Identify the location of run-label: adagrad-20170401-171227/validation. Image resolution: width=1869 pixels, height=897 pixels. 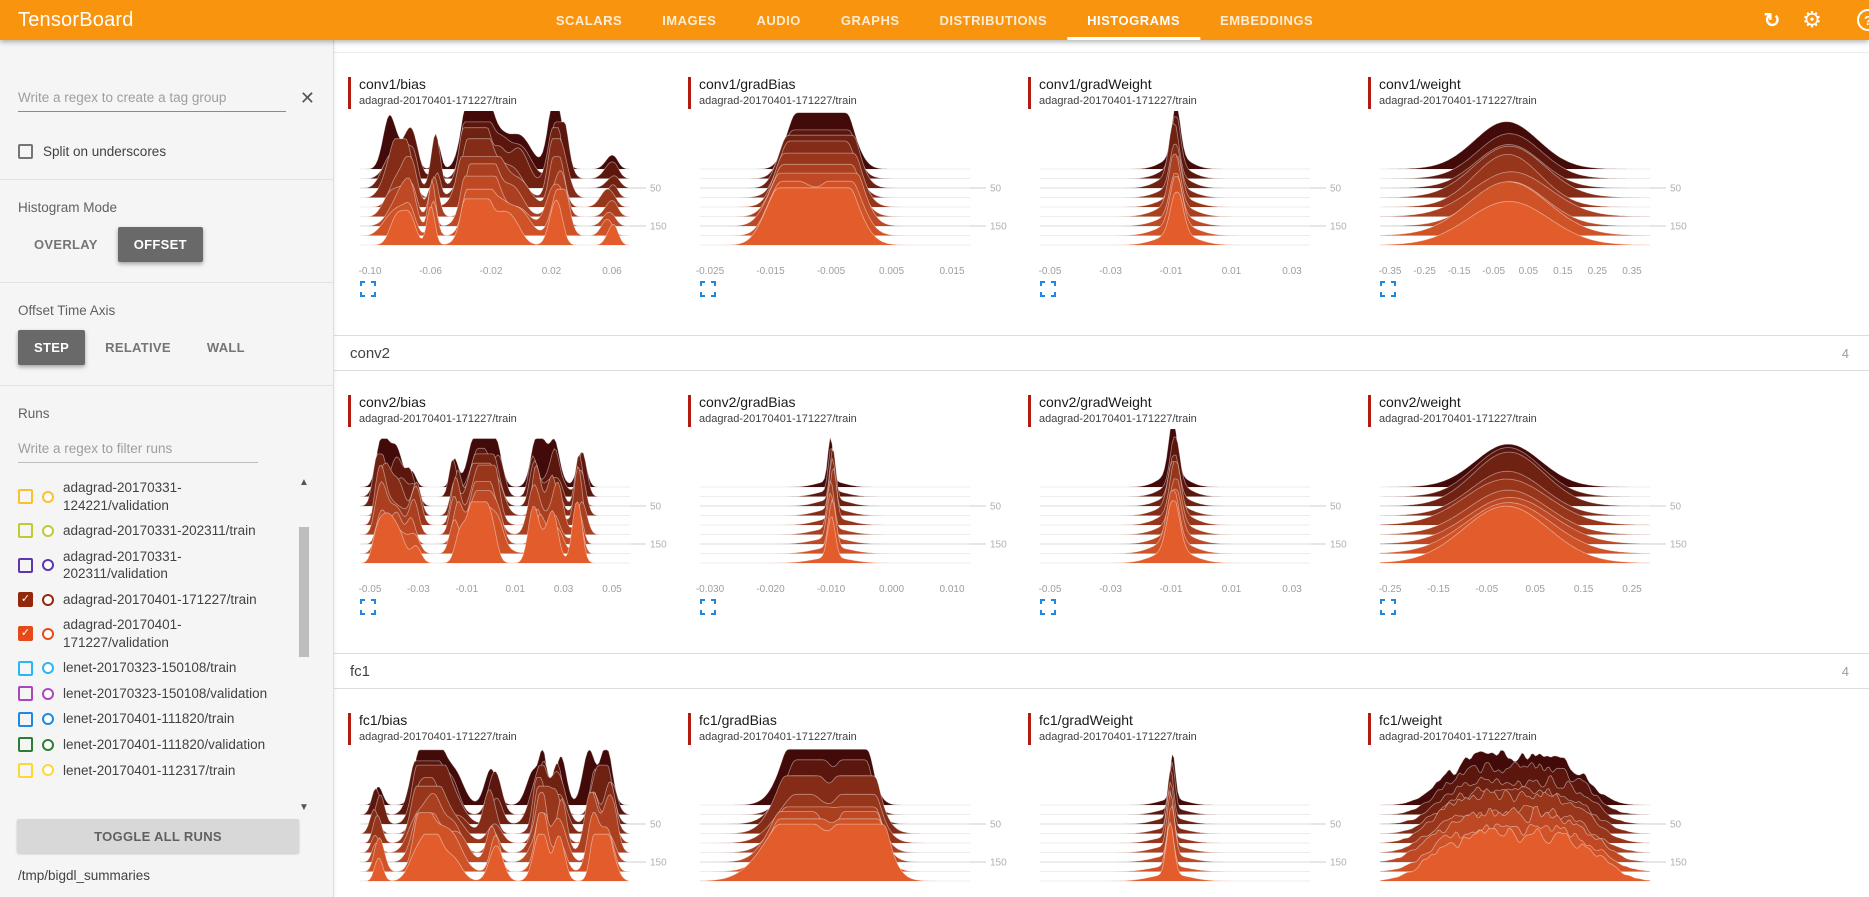
(122, 633).